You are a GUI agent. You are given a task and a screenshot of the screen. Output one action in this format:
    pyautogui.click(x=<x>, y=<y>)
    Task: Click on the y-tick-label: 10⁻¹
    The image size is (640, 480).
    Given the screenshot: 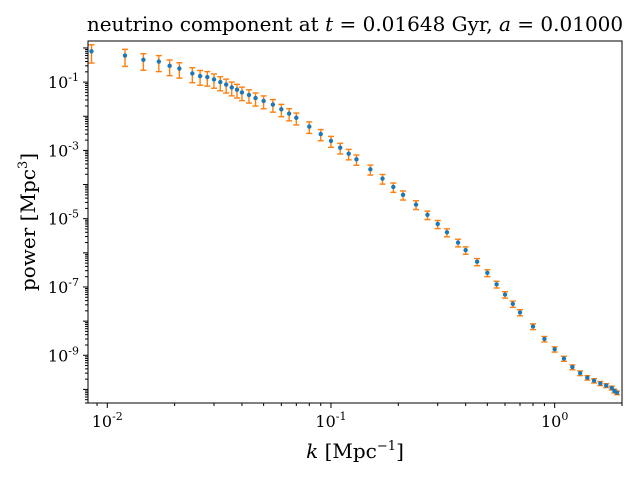 What is the action you would take?
    pyautogui.click(x=63, y=81)
    